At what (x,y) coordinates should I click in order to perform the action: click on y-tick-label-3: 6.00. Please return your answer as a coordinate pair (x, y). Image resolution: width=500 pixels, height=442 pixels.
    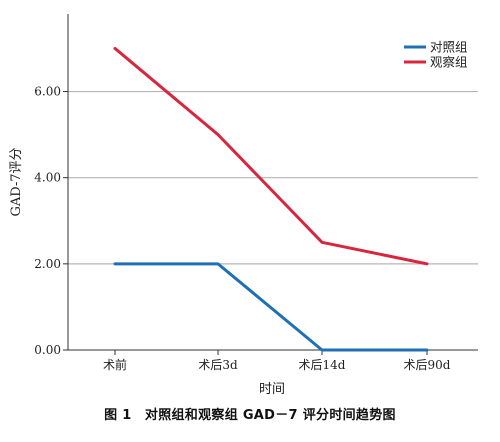
    Looking at the image, I should click on (47, 92).